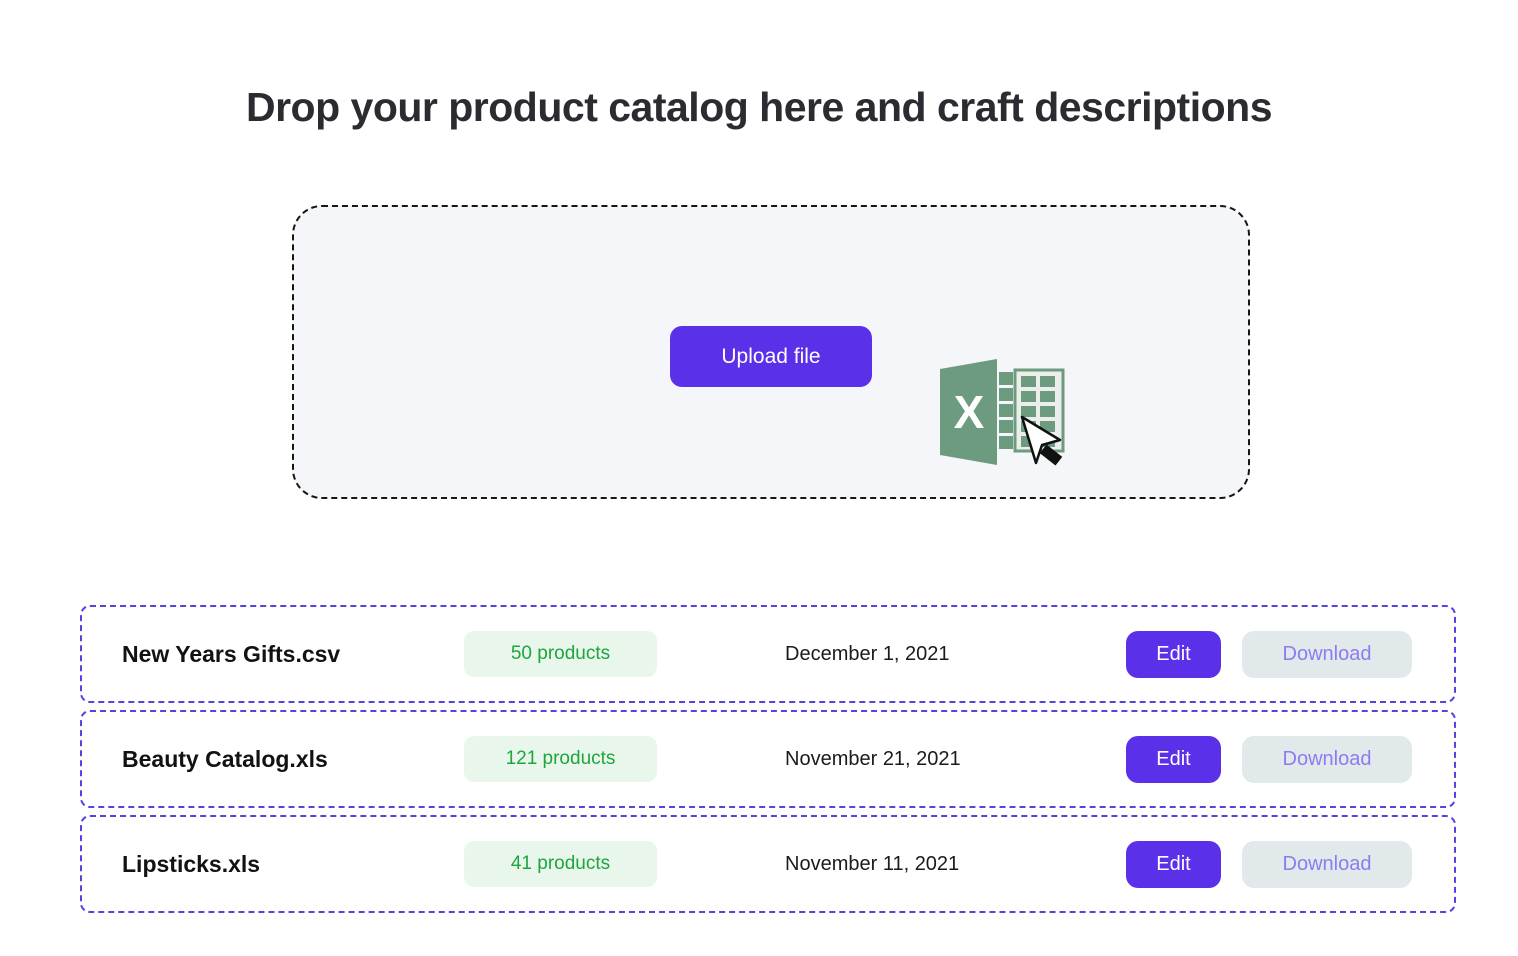  What do you see at coordinates (225, 758) in the screenshot?
I see `file-name: Beauty Catalog.xls` at bounding box center [225, 758].